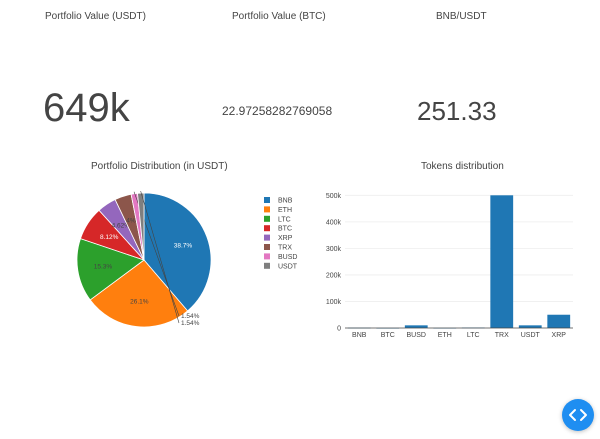  I want to click on pie-slice-eth, so click(139, 293).